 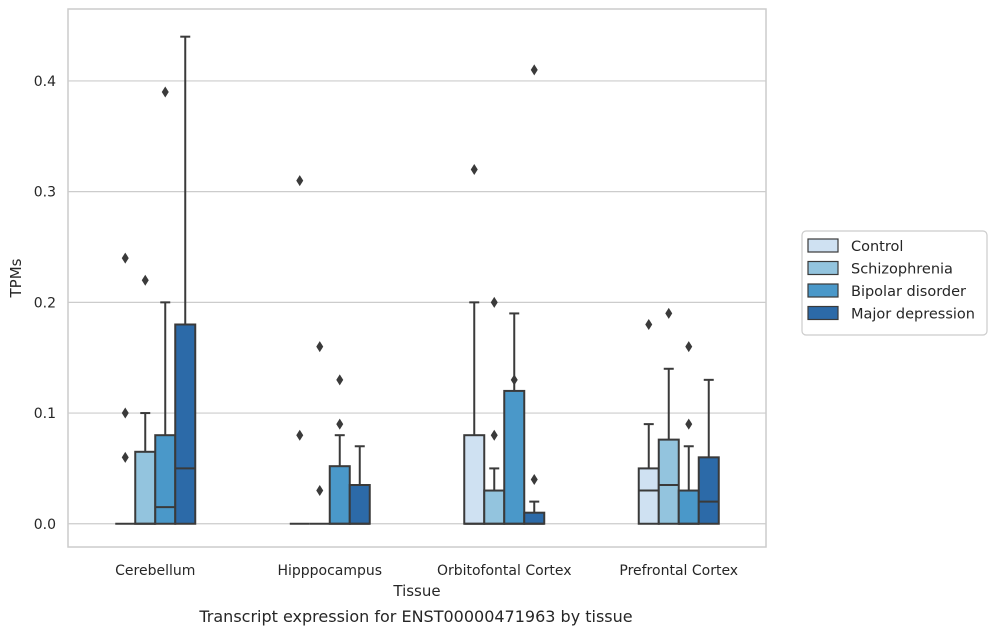 What do you see at coordinates (902, 270) in the screenshot?
I see `legend-label: Schizophrenia` at bounding box center [902, 270].